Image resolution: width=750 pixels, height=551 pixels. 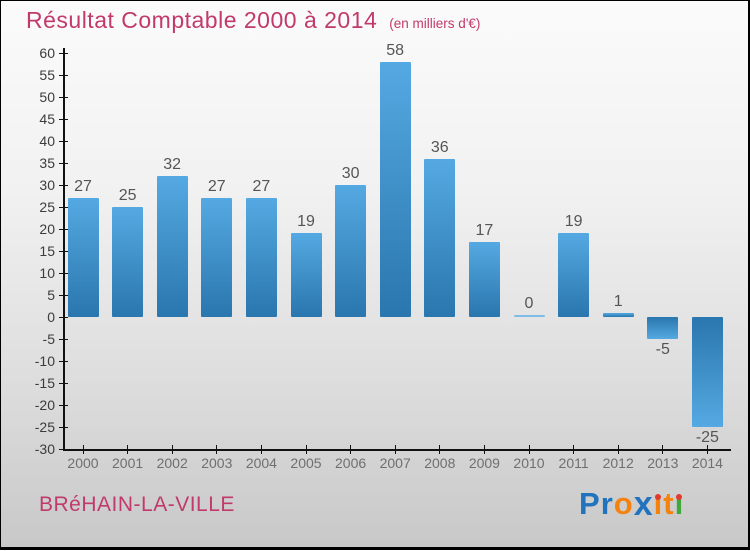 I want to click on year-label: 2011, so click(x=573, y=463).